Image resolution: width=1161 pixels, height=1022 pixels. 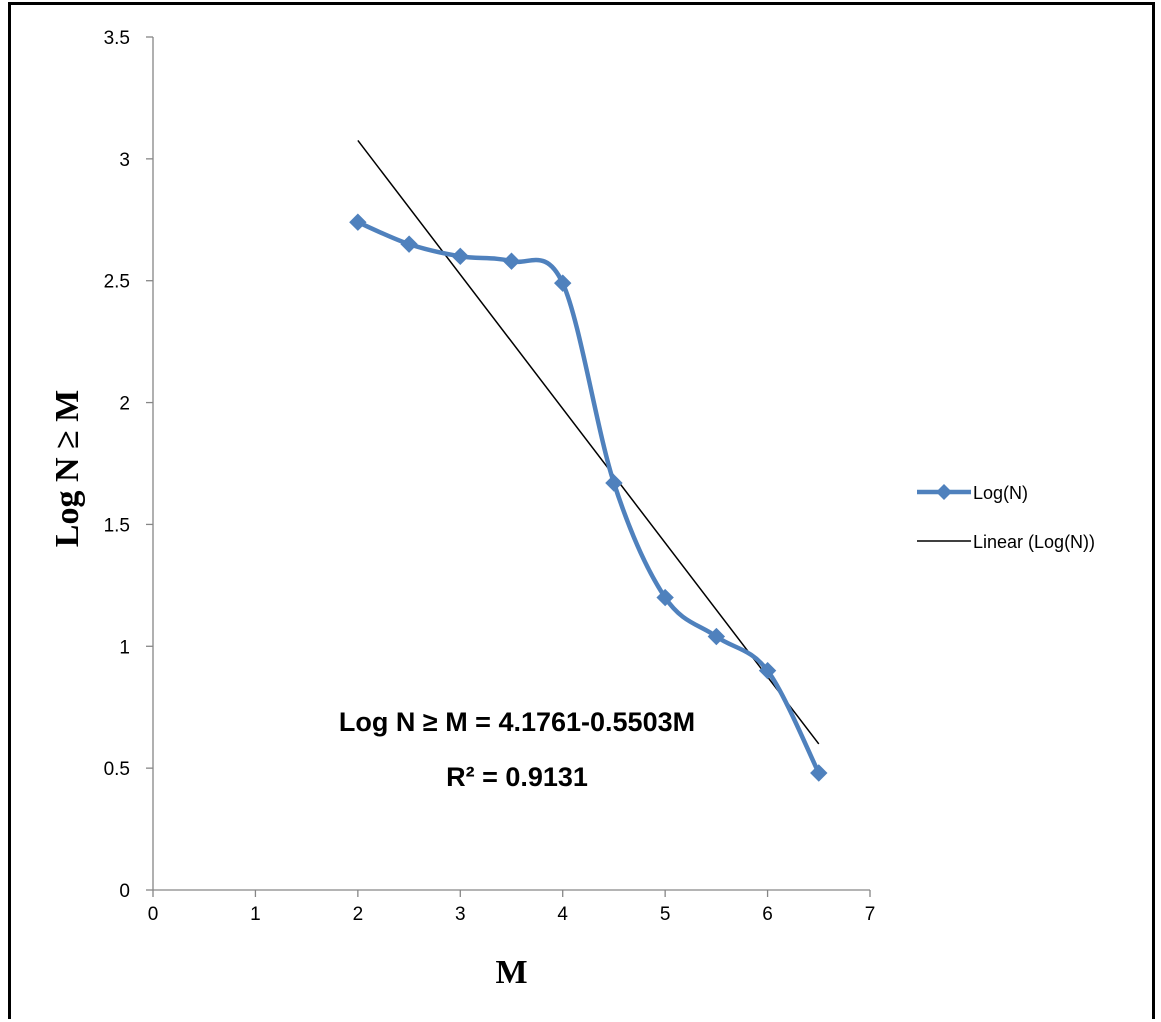 What do you see at coordinates (870, 914) in the screenshot?
I see `x-tick-label: 7` at bounding box center [870, 914].